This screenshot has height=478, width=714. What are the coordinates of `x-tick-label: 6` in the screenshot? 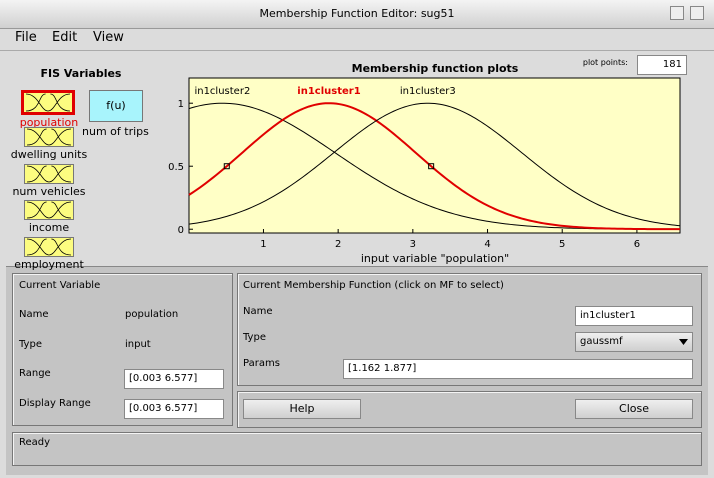 It's located at (637, 244).